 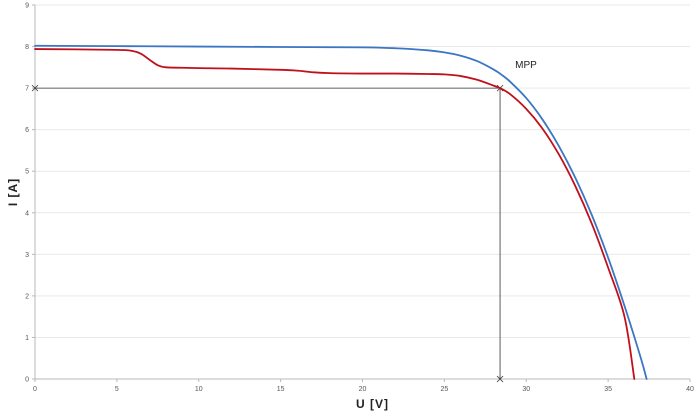 I want to click on x-tick-label-30: 30, so click(x=526, y=389).